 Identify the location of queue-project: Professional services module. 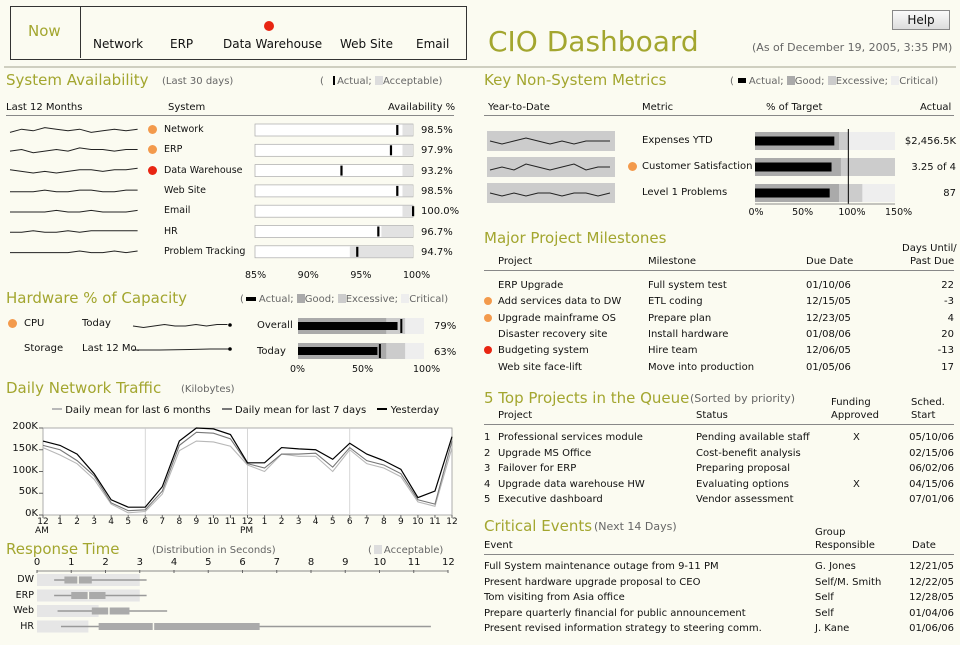
(570, 437).